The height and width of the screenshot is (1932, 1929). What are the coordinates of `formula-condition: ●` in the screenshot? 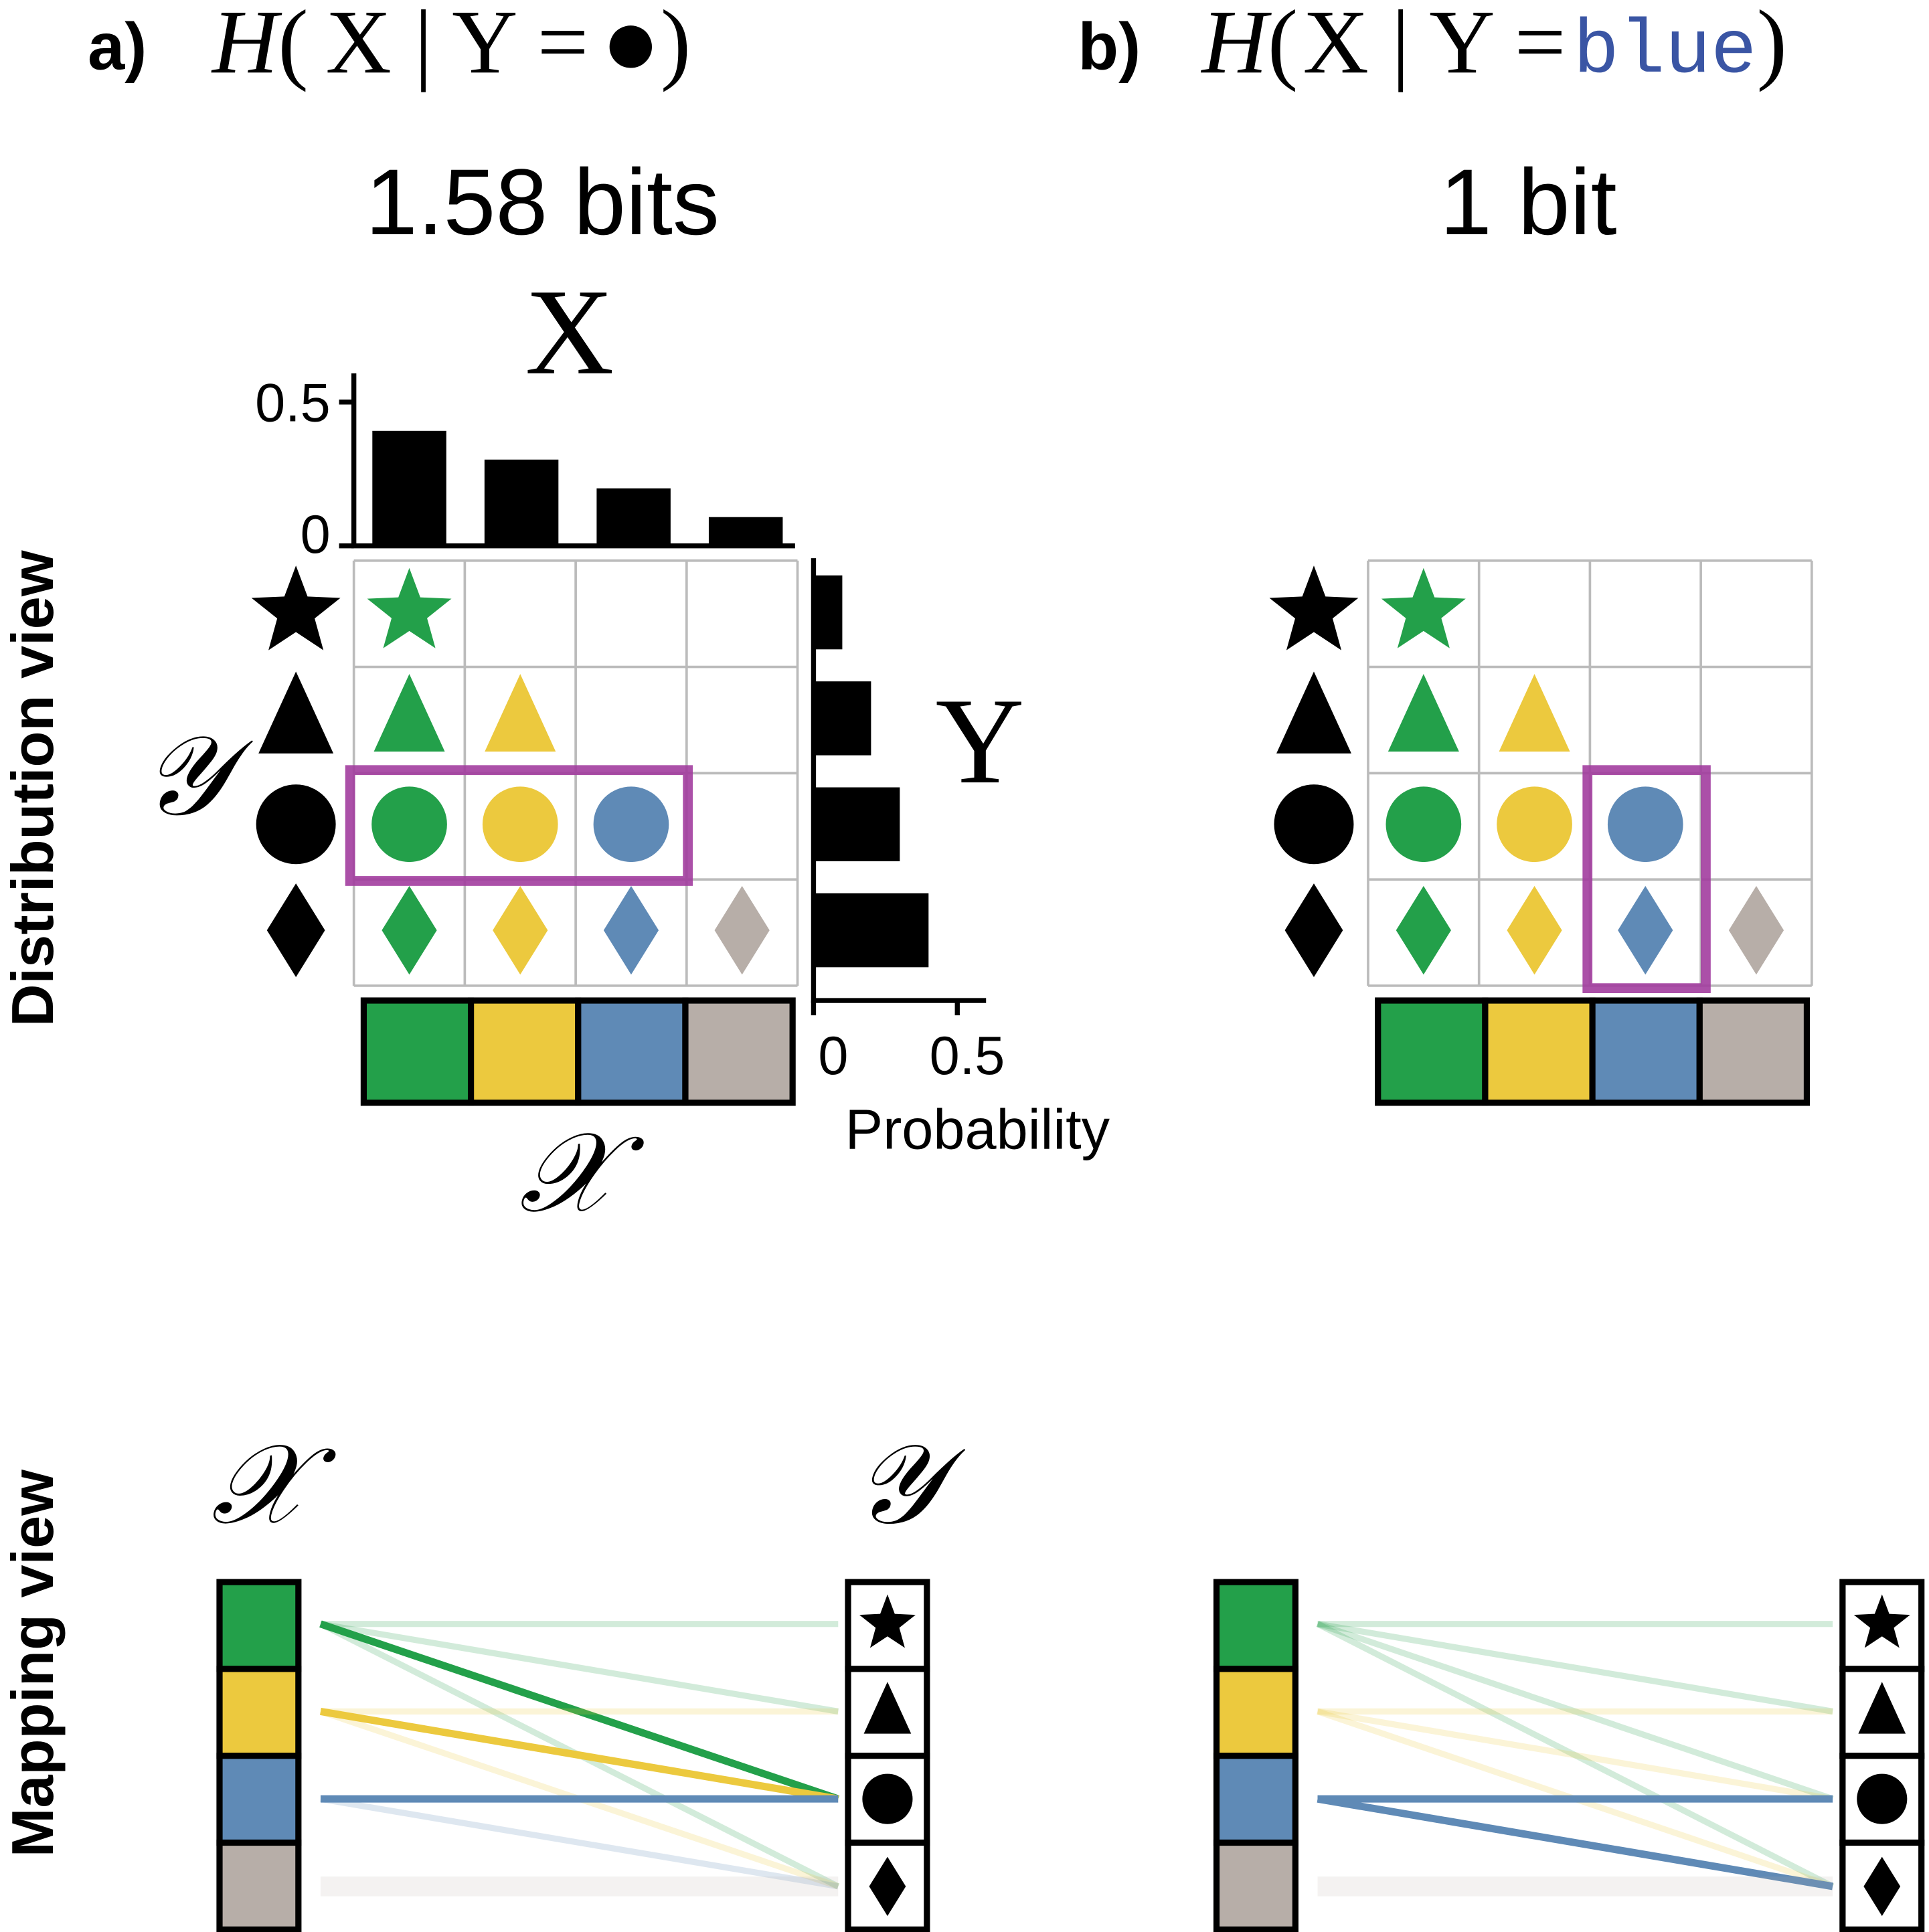 It's located at (631, 48).